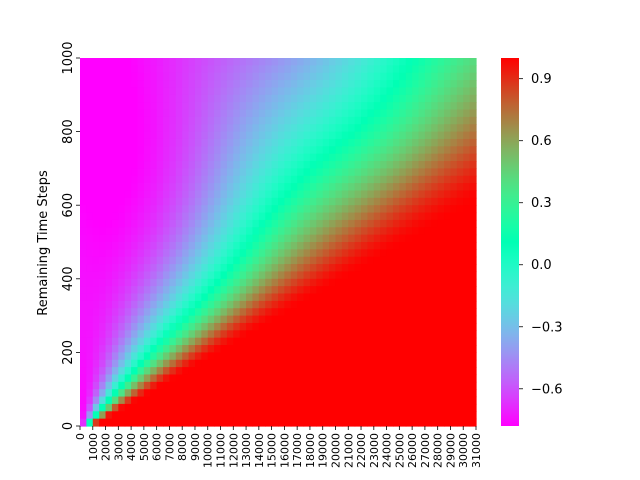 This screenshot has width=640, height=480. What do you see at coordinates (323, 450) in the screenshot?
I see `x-tick-label: 19000` at bounding box center [323, 450].